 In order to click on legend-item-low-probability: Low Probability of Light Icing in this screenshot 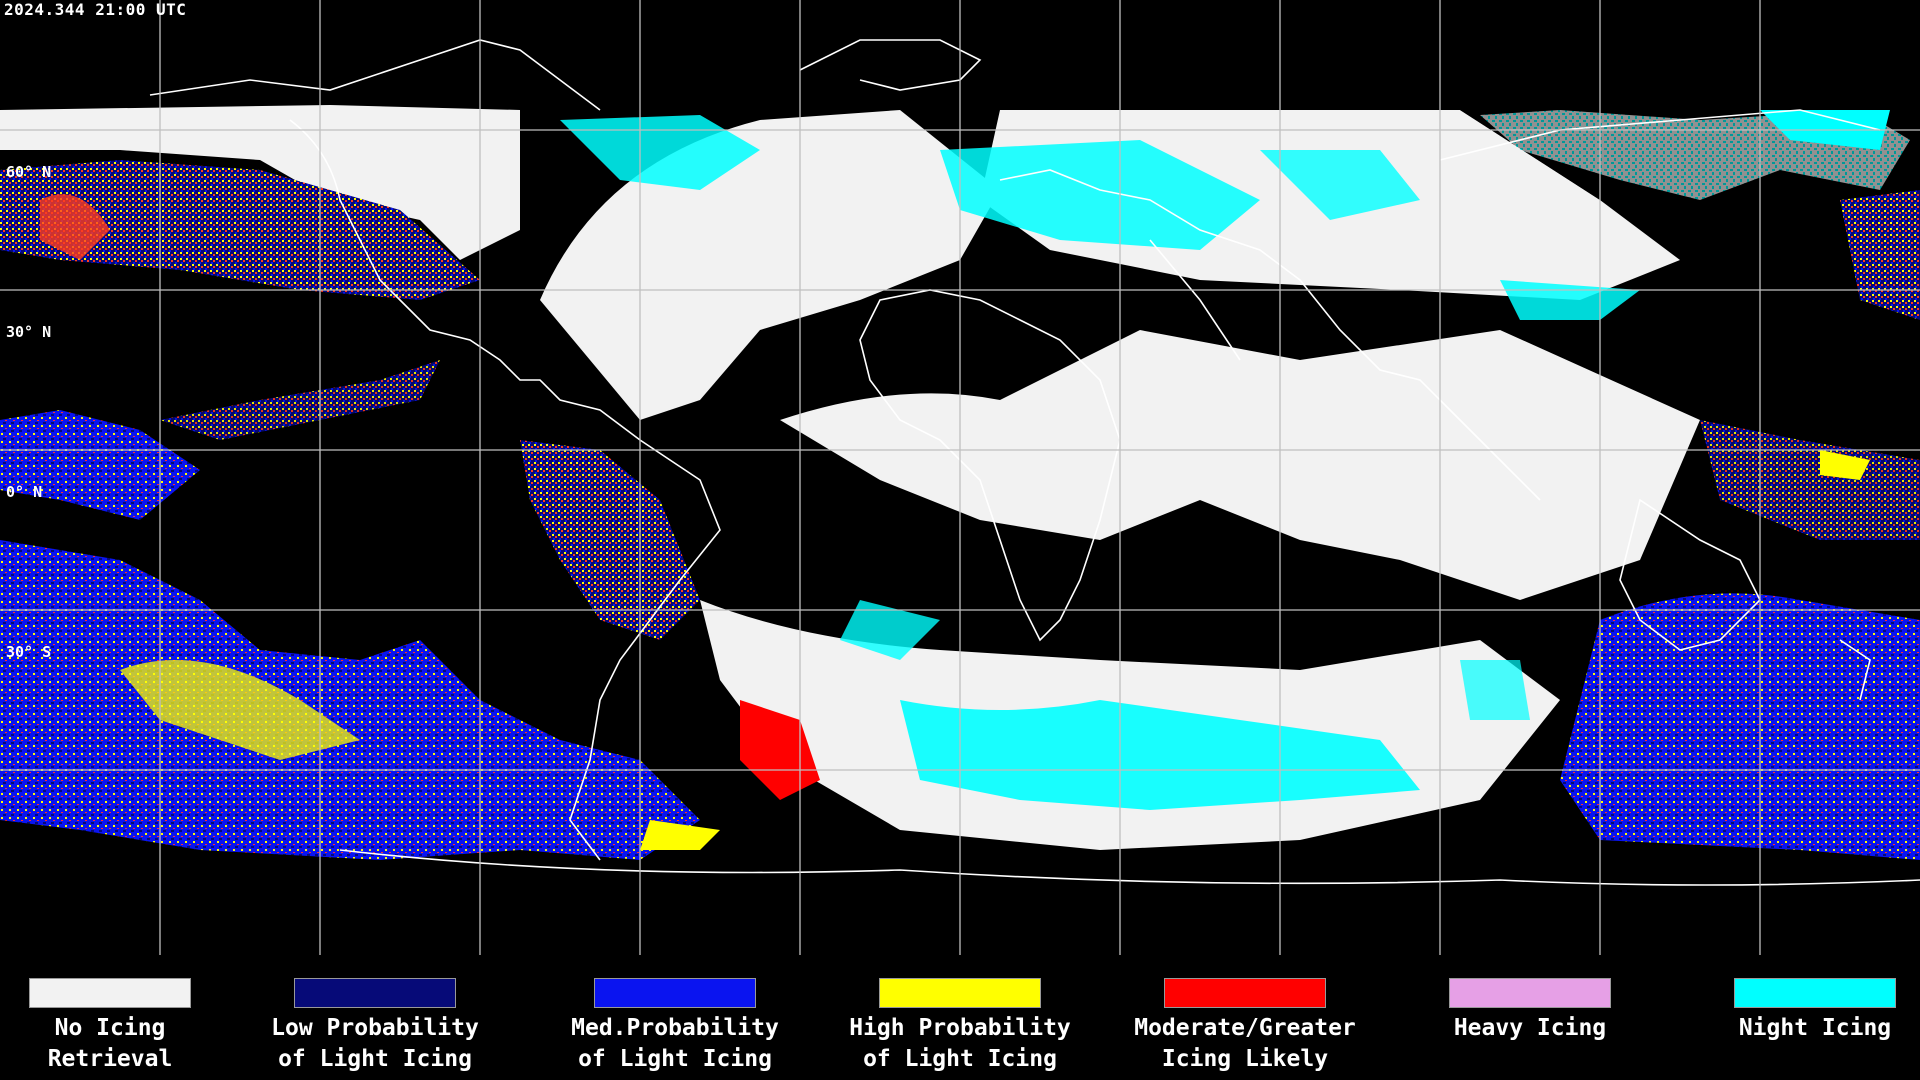, I will do `click(375, 1028)`.